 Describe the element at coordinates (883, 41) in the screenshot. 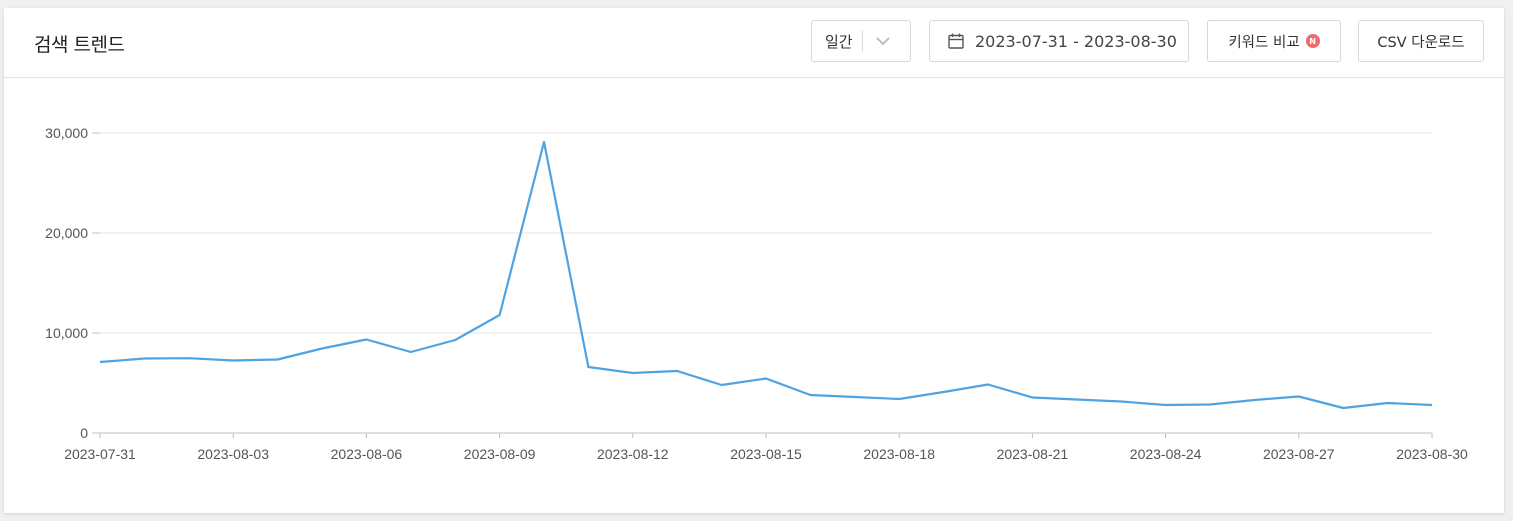

I see `chevron-down-icon` at that location.